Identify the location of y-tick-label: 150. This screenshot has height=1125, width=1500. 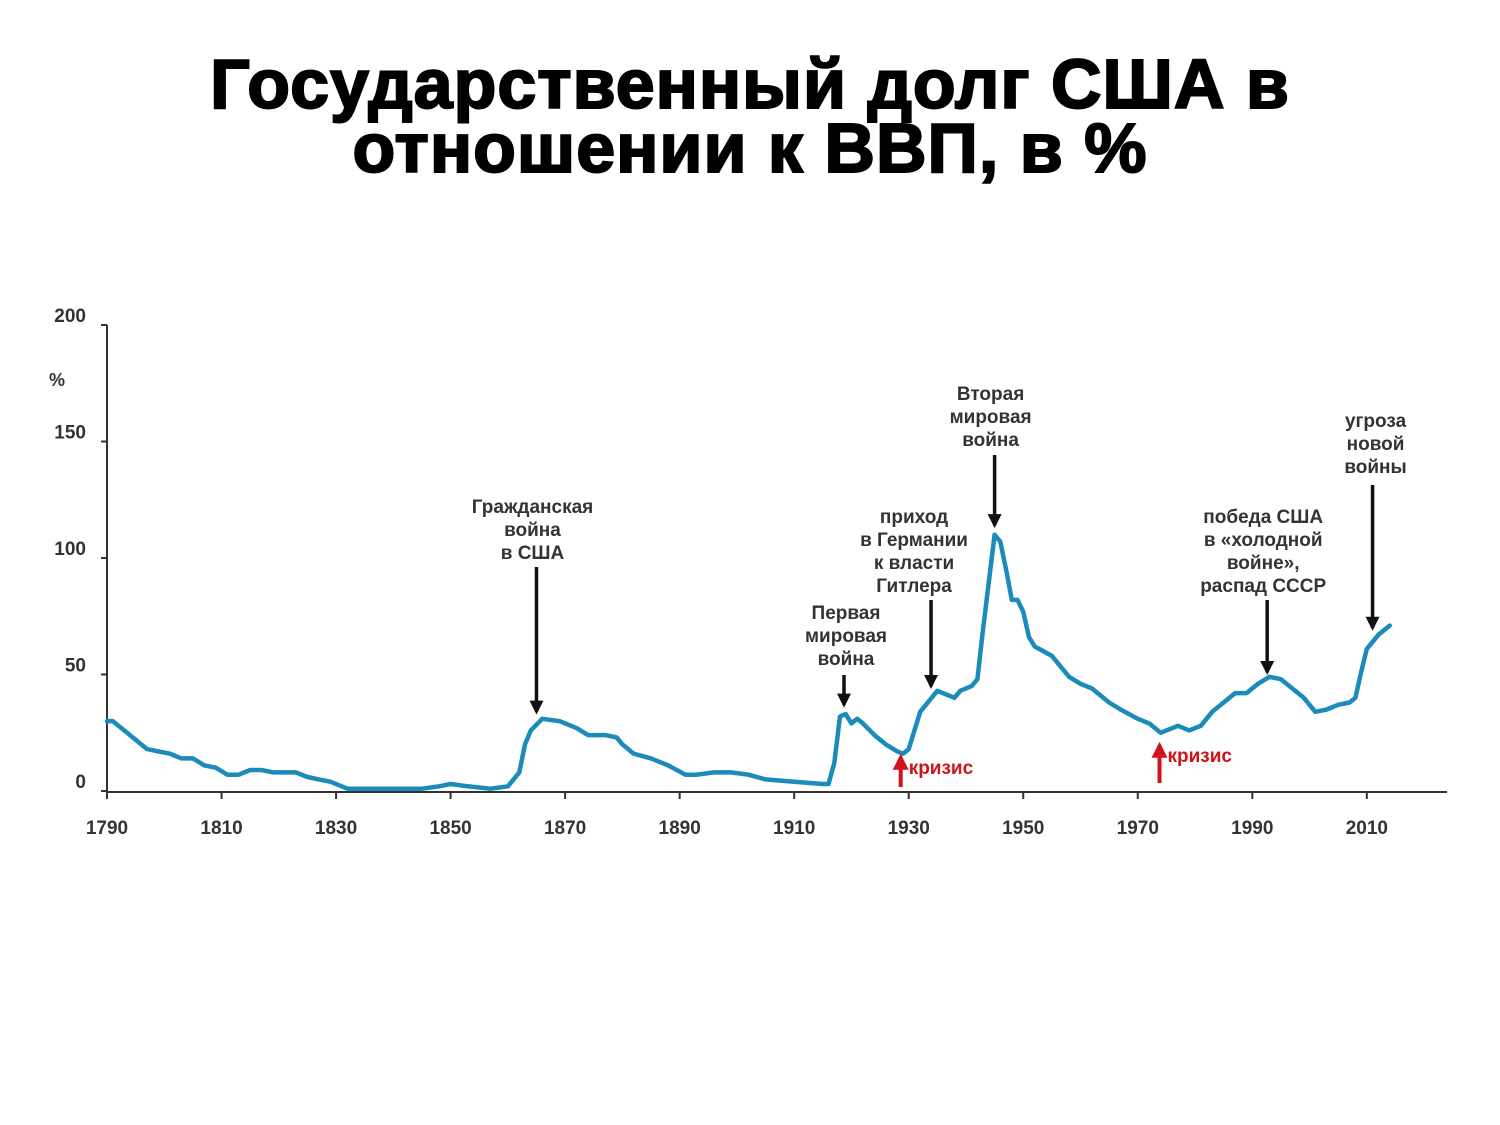
(70, 433).